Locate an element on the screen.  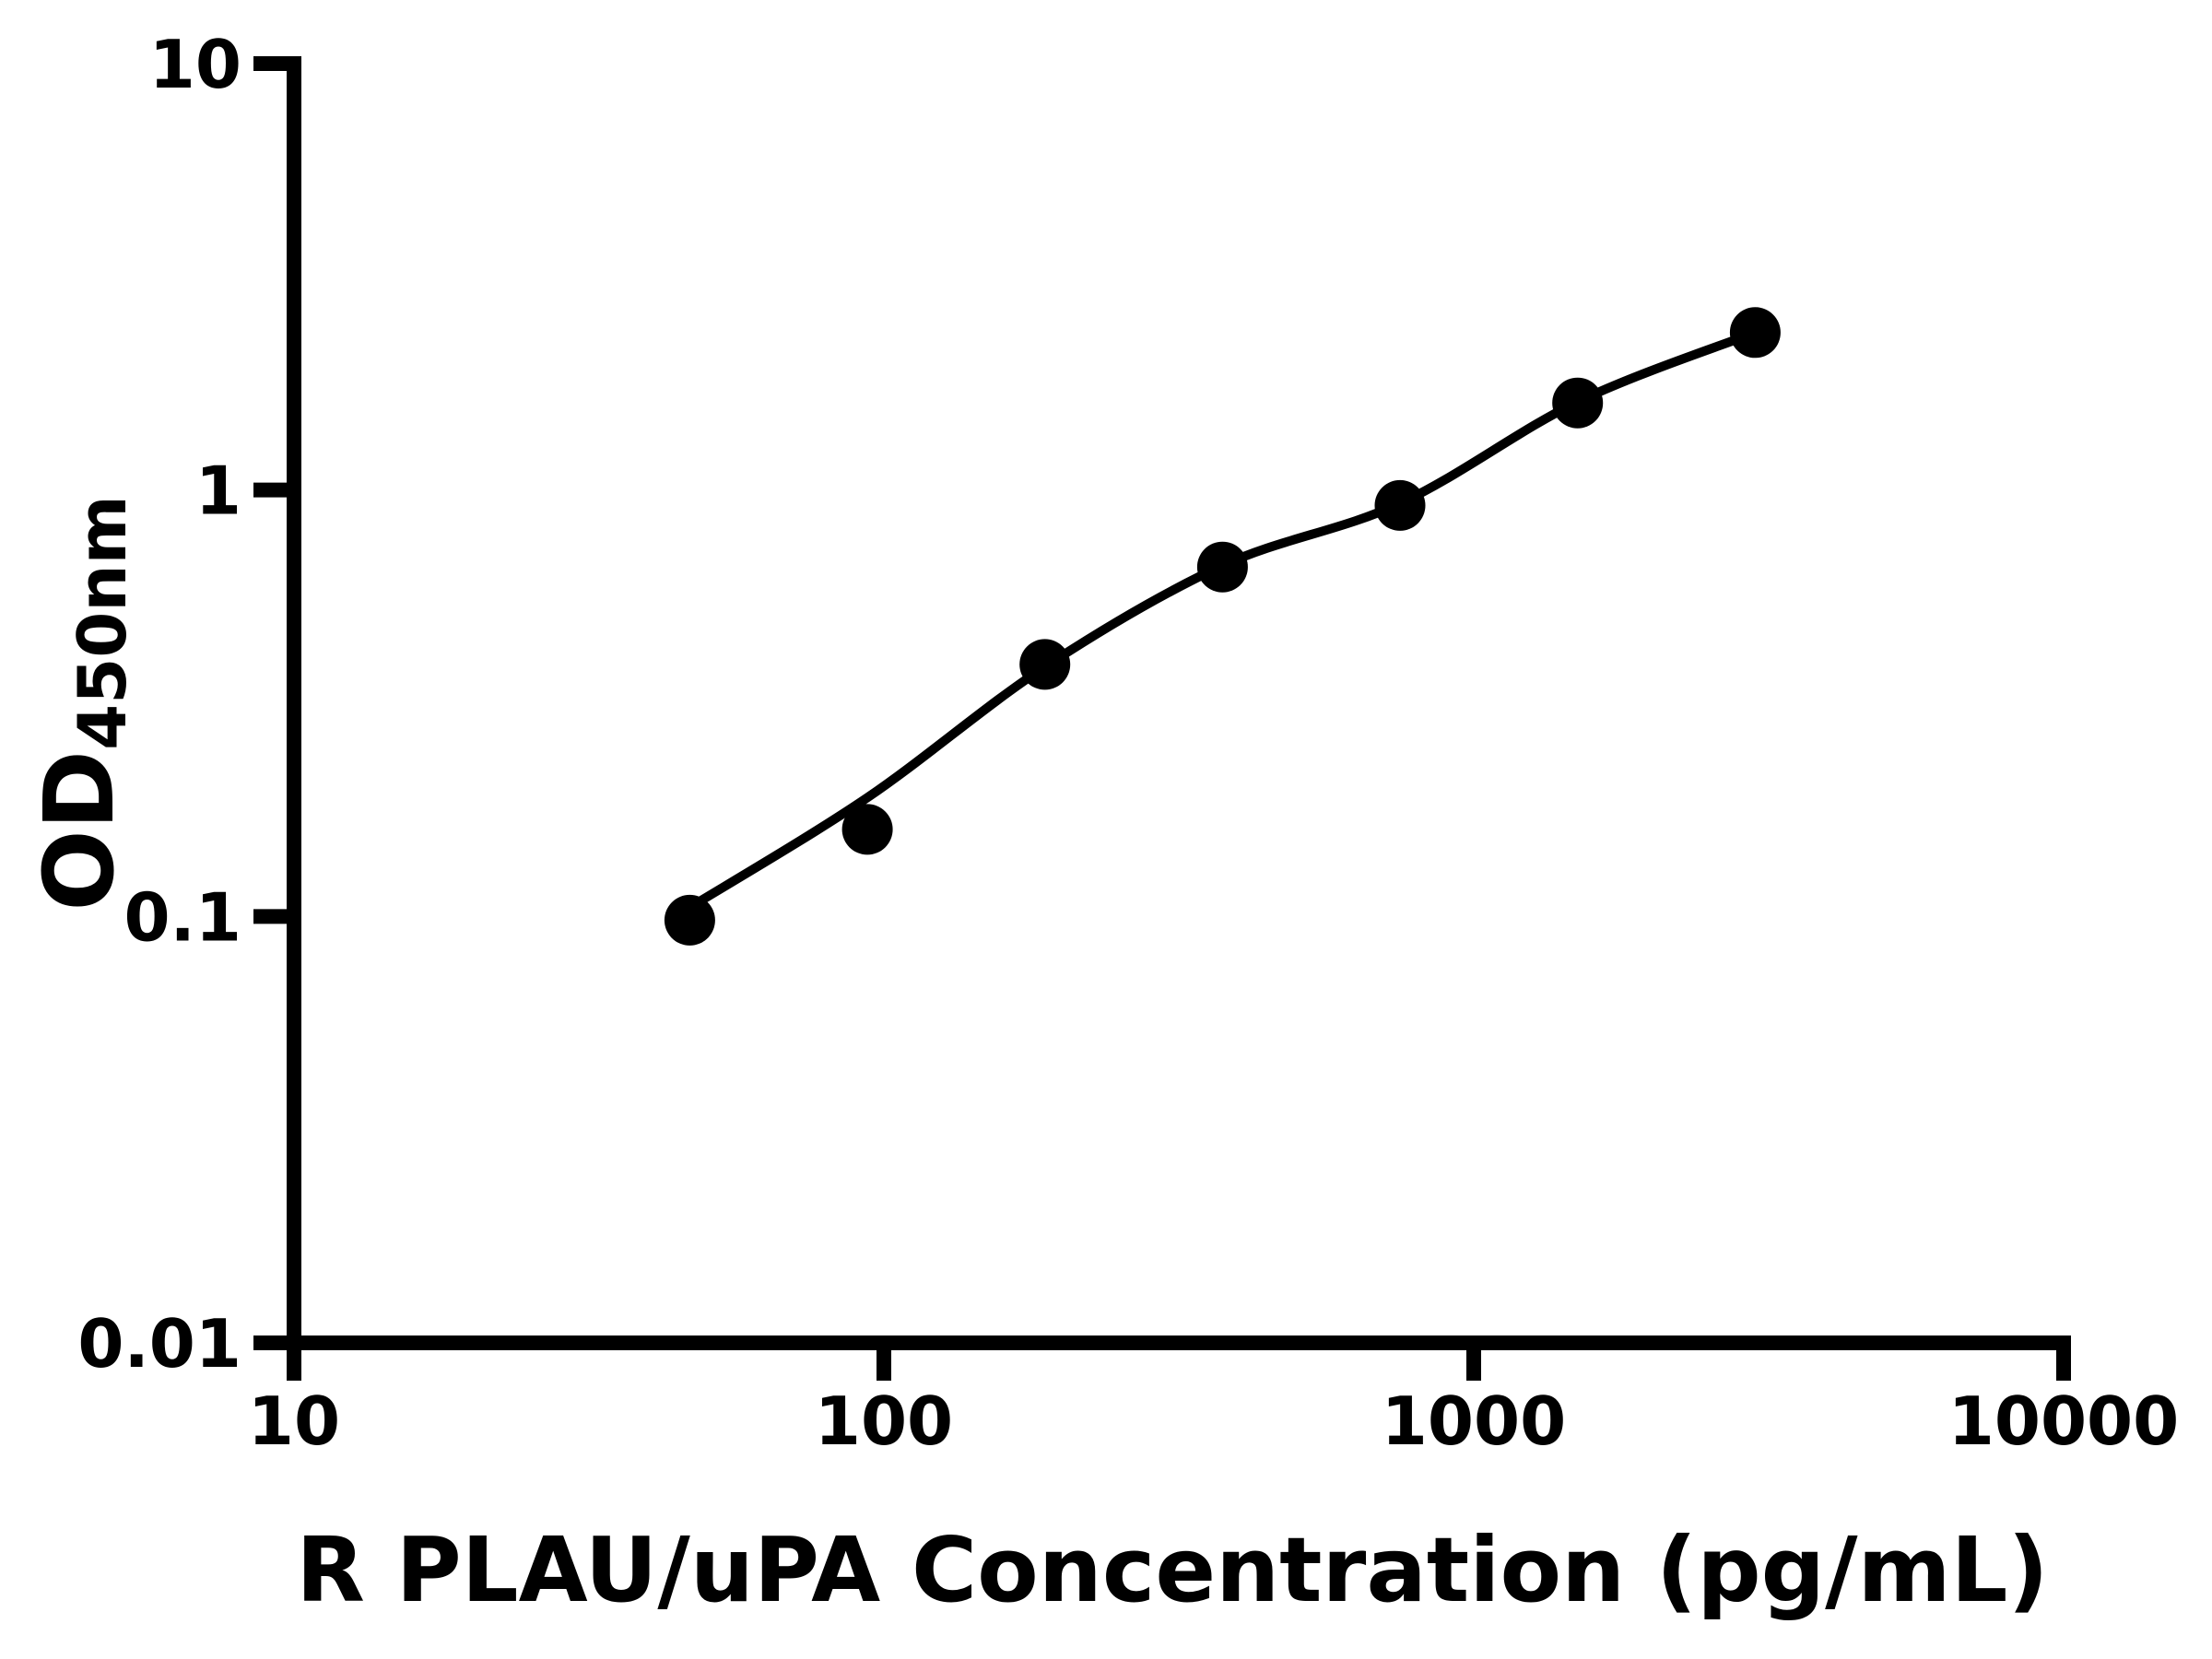
y-axis-title-subscript: 450nm is located at coordinates (102, 622).